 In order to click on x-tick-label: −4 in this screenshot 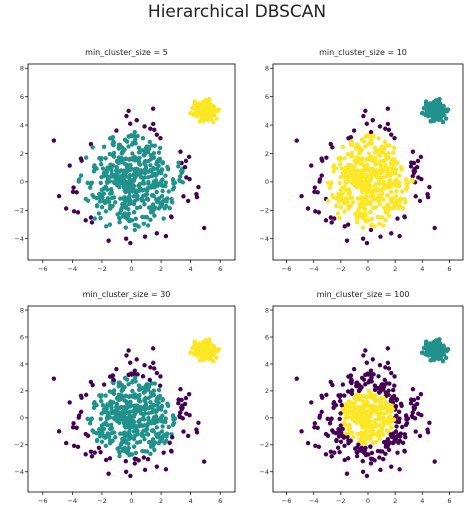, I will do `click(73, 501)`.